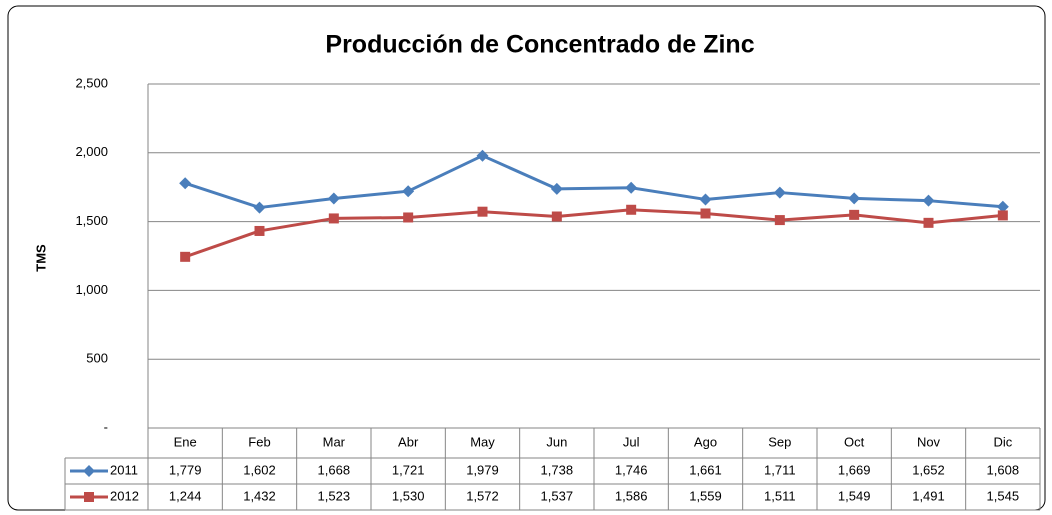  I want to click on legend-label: 2012, so click(124, 495).